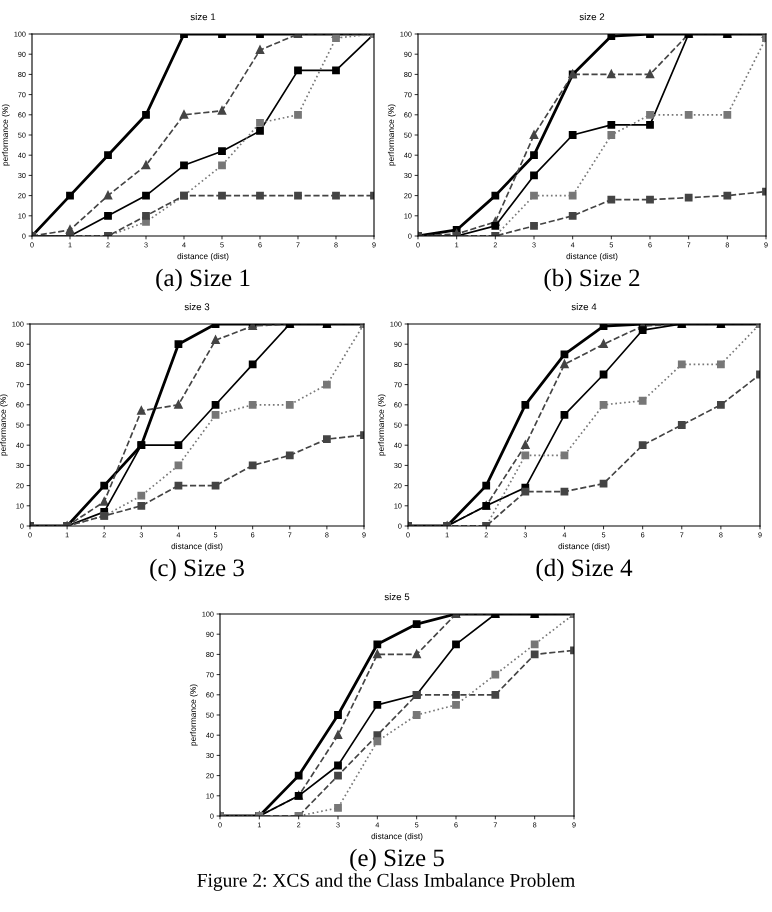  Describe the element at coordinates (397, 860) in the screenshot. I see `text: (e) Size 5` at that location.